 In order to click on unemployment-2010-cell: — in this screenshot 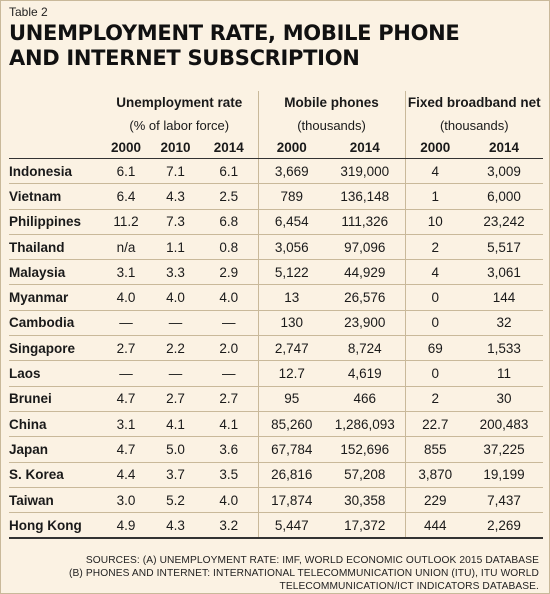, I will do `click(175, 323)`.